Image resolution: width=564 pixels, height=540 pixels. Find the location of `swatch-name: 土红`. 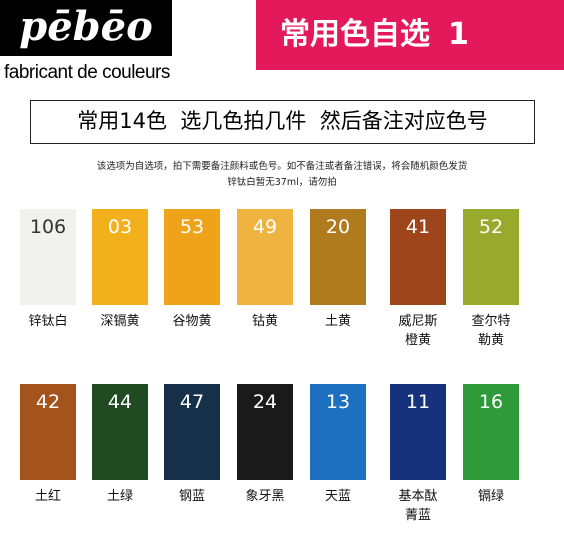

swatch-name: 土红 is located at coordinates (48, 496).